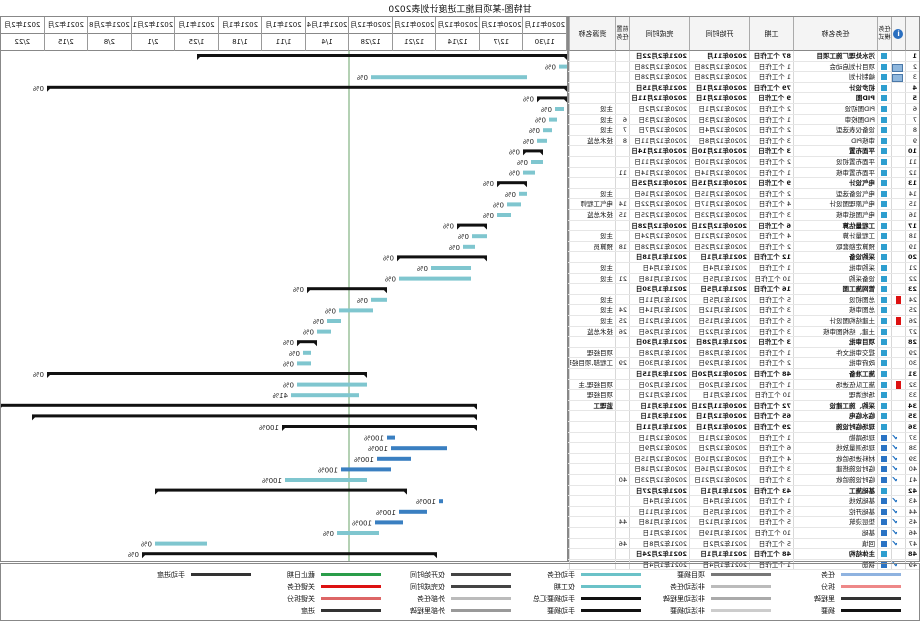 The height and width of the screenshot is (621, 920). I want to click on row-id: 20, so click(912, 257).